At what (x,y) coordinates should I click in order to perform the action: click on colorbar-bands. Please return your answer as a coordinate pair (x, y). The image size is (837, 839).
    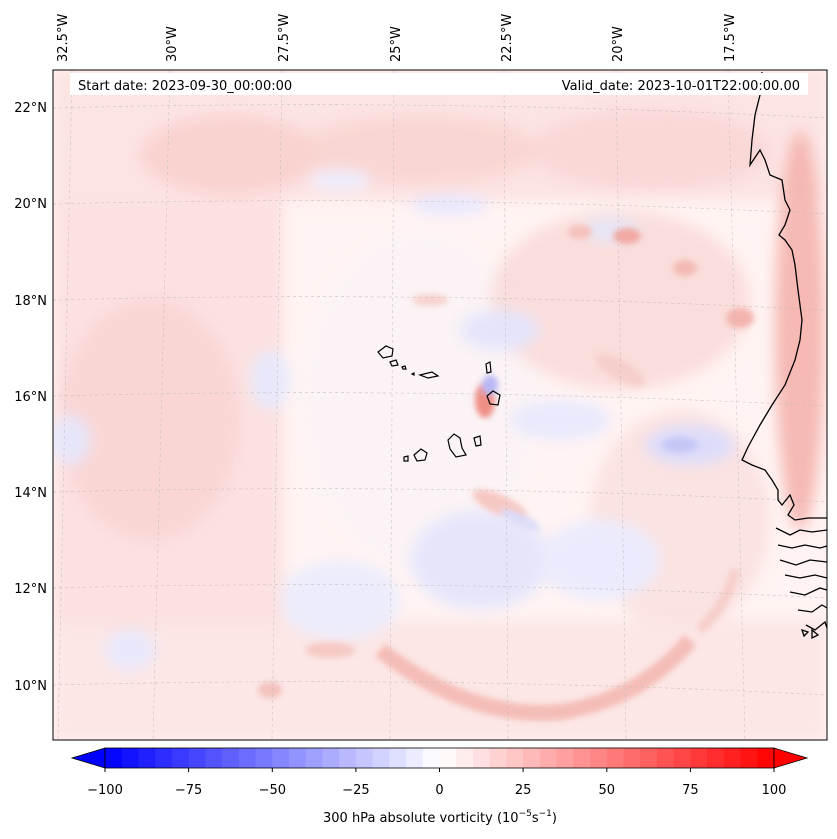
    Looking at the image, I should click on (440, 758).